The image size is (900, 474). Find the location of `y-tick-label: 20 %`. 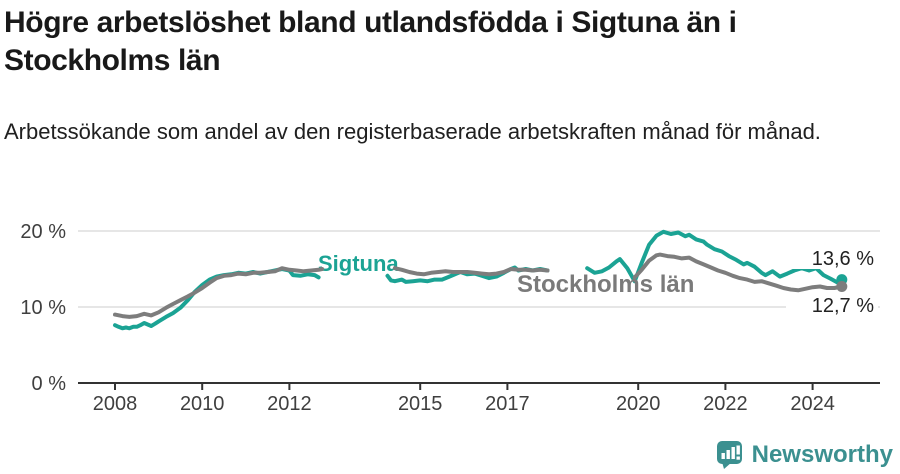

y-tick-label: 20 % is located at coordinates (43, 232).